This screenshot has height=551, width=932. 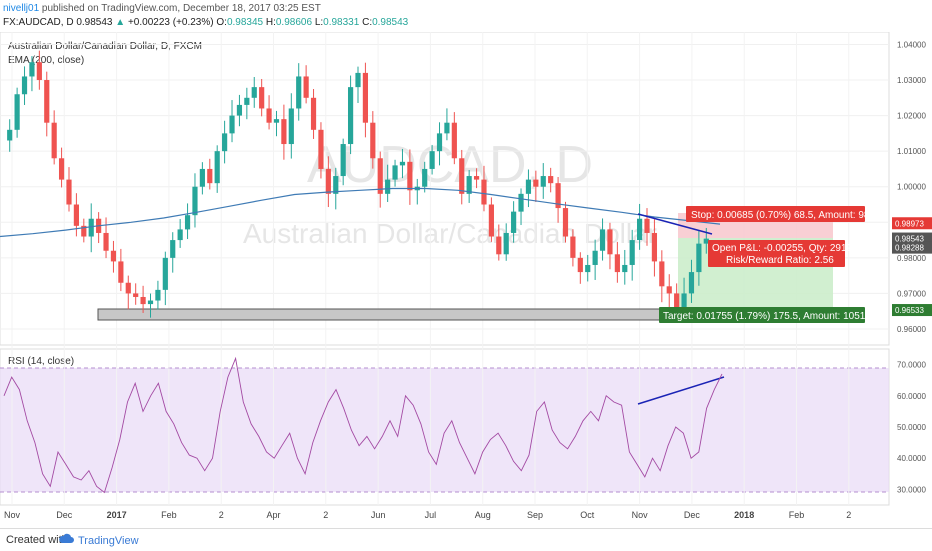 What do you see at coordinates (466, 539) in the screenshot?
I see `footer: Created with TradingView` at bounding box center [466, 539].